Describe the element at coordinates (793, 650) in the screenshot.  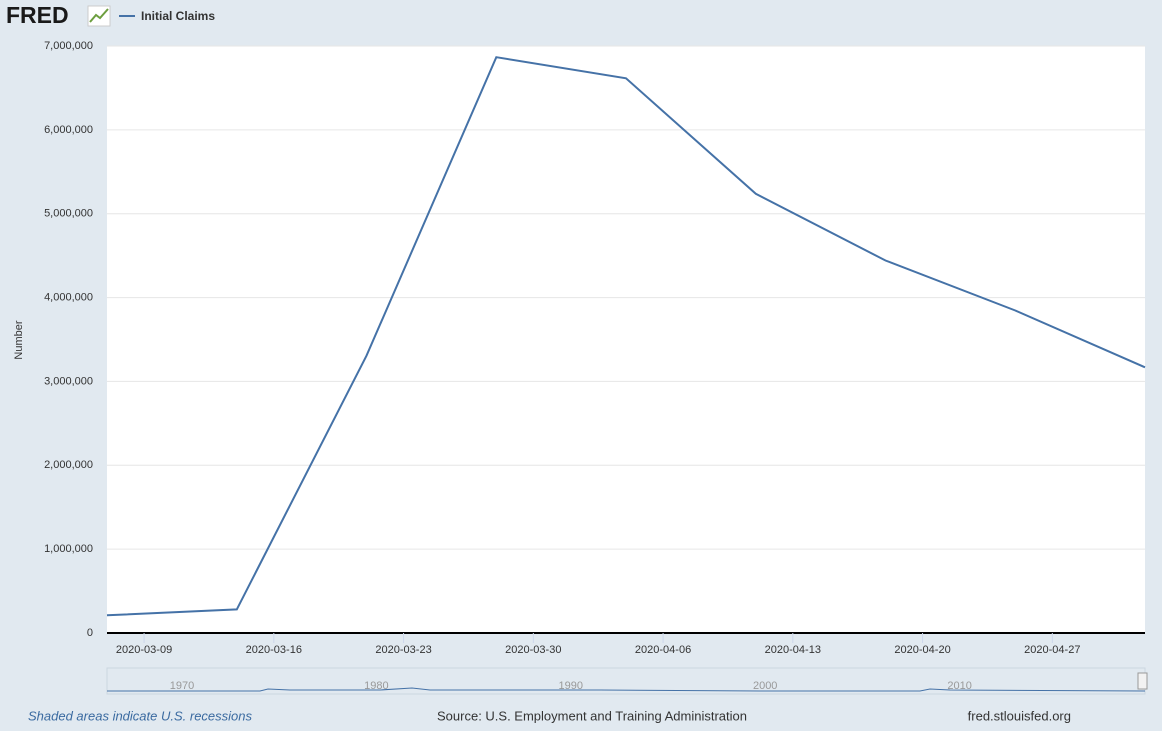
I see `x-tick-label: 2020-04-13` at that location.